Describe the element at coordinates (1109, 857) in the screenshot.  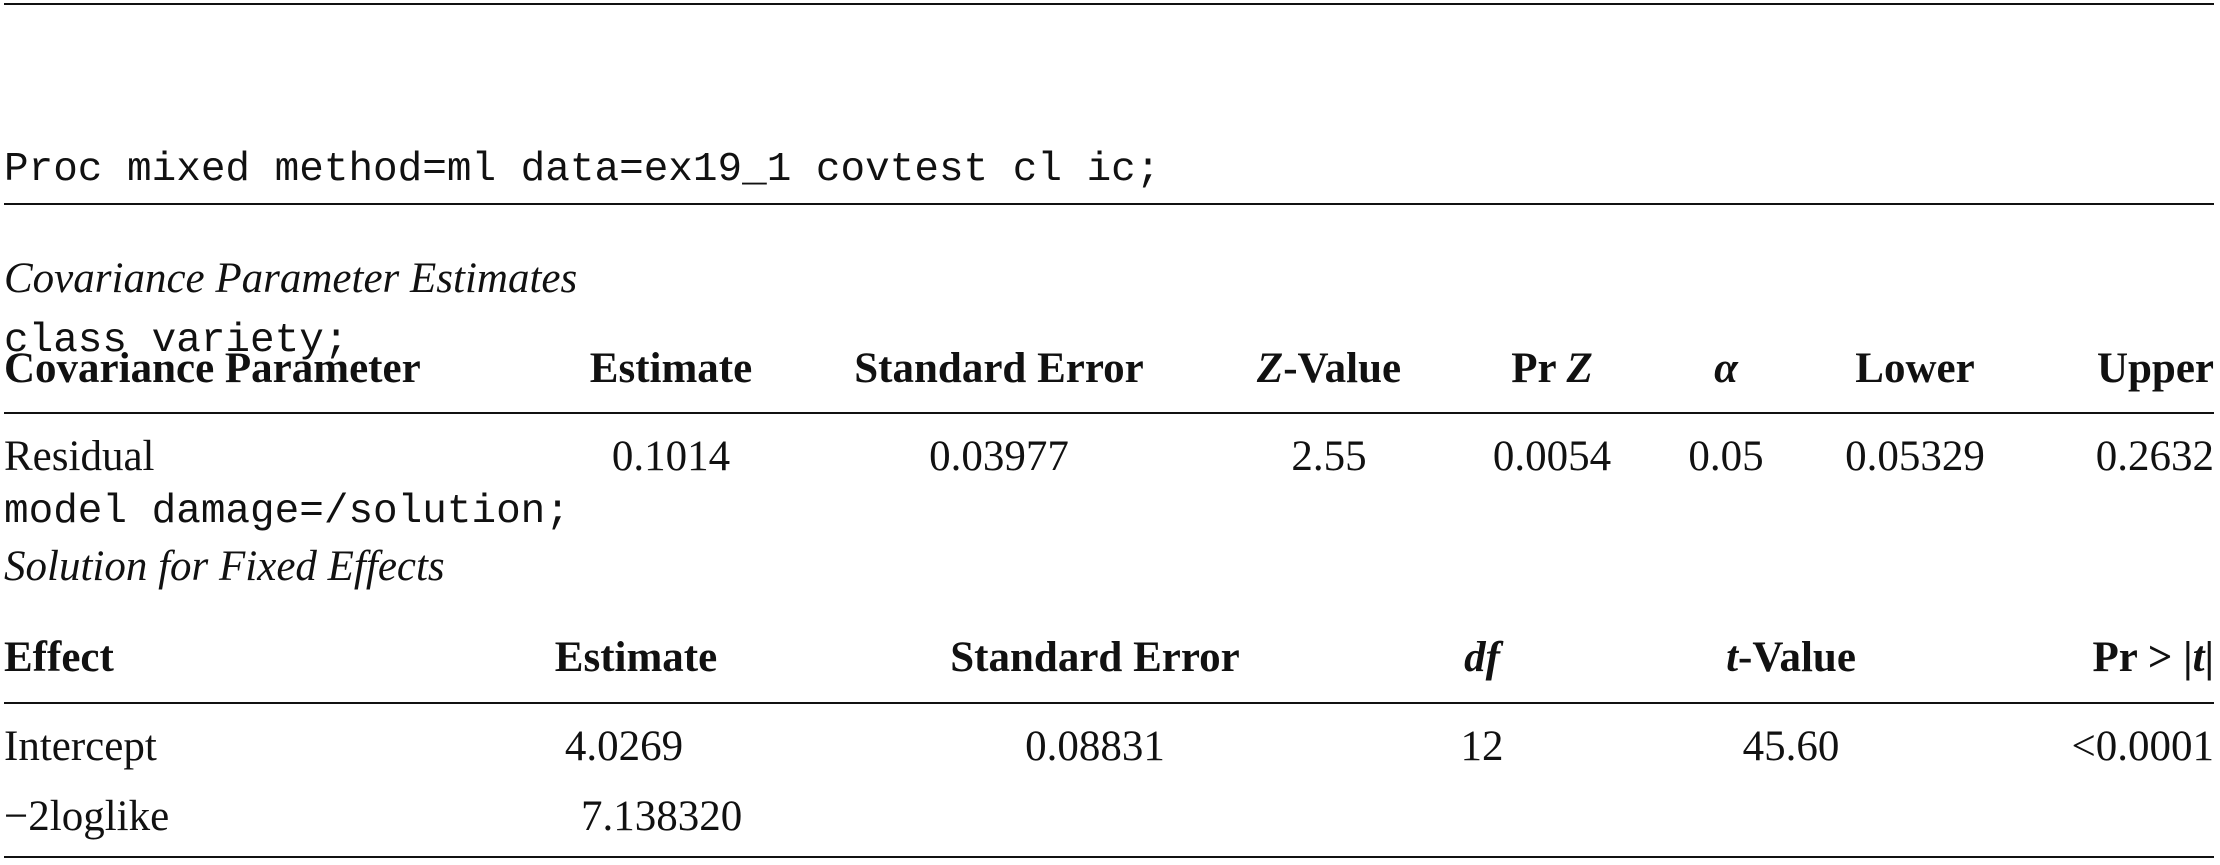
I see `bottom-rule` at that location.